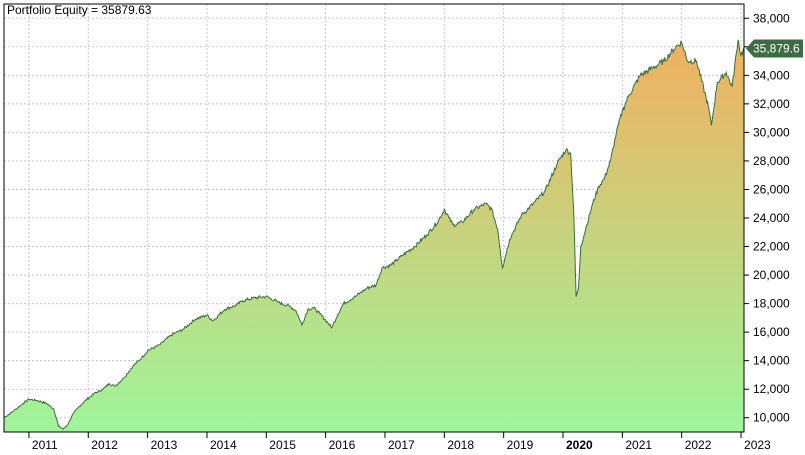  What do you see at coordinates (638, 445) in the screenshot?
I see `x-tick-label: 2021` at bounding box center [638, 445].